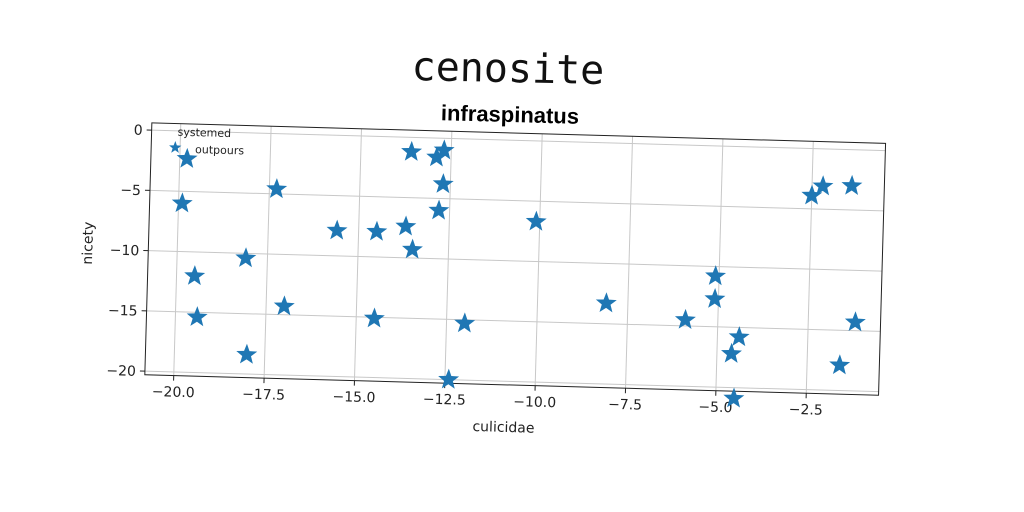 The image size is (1024, 512). I want to click on x-tick-label: −12.5, so click(444, 400).